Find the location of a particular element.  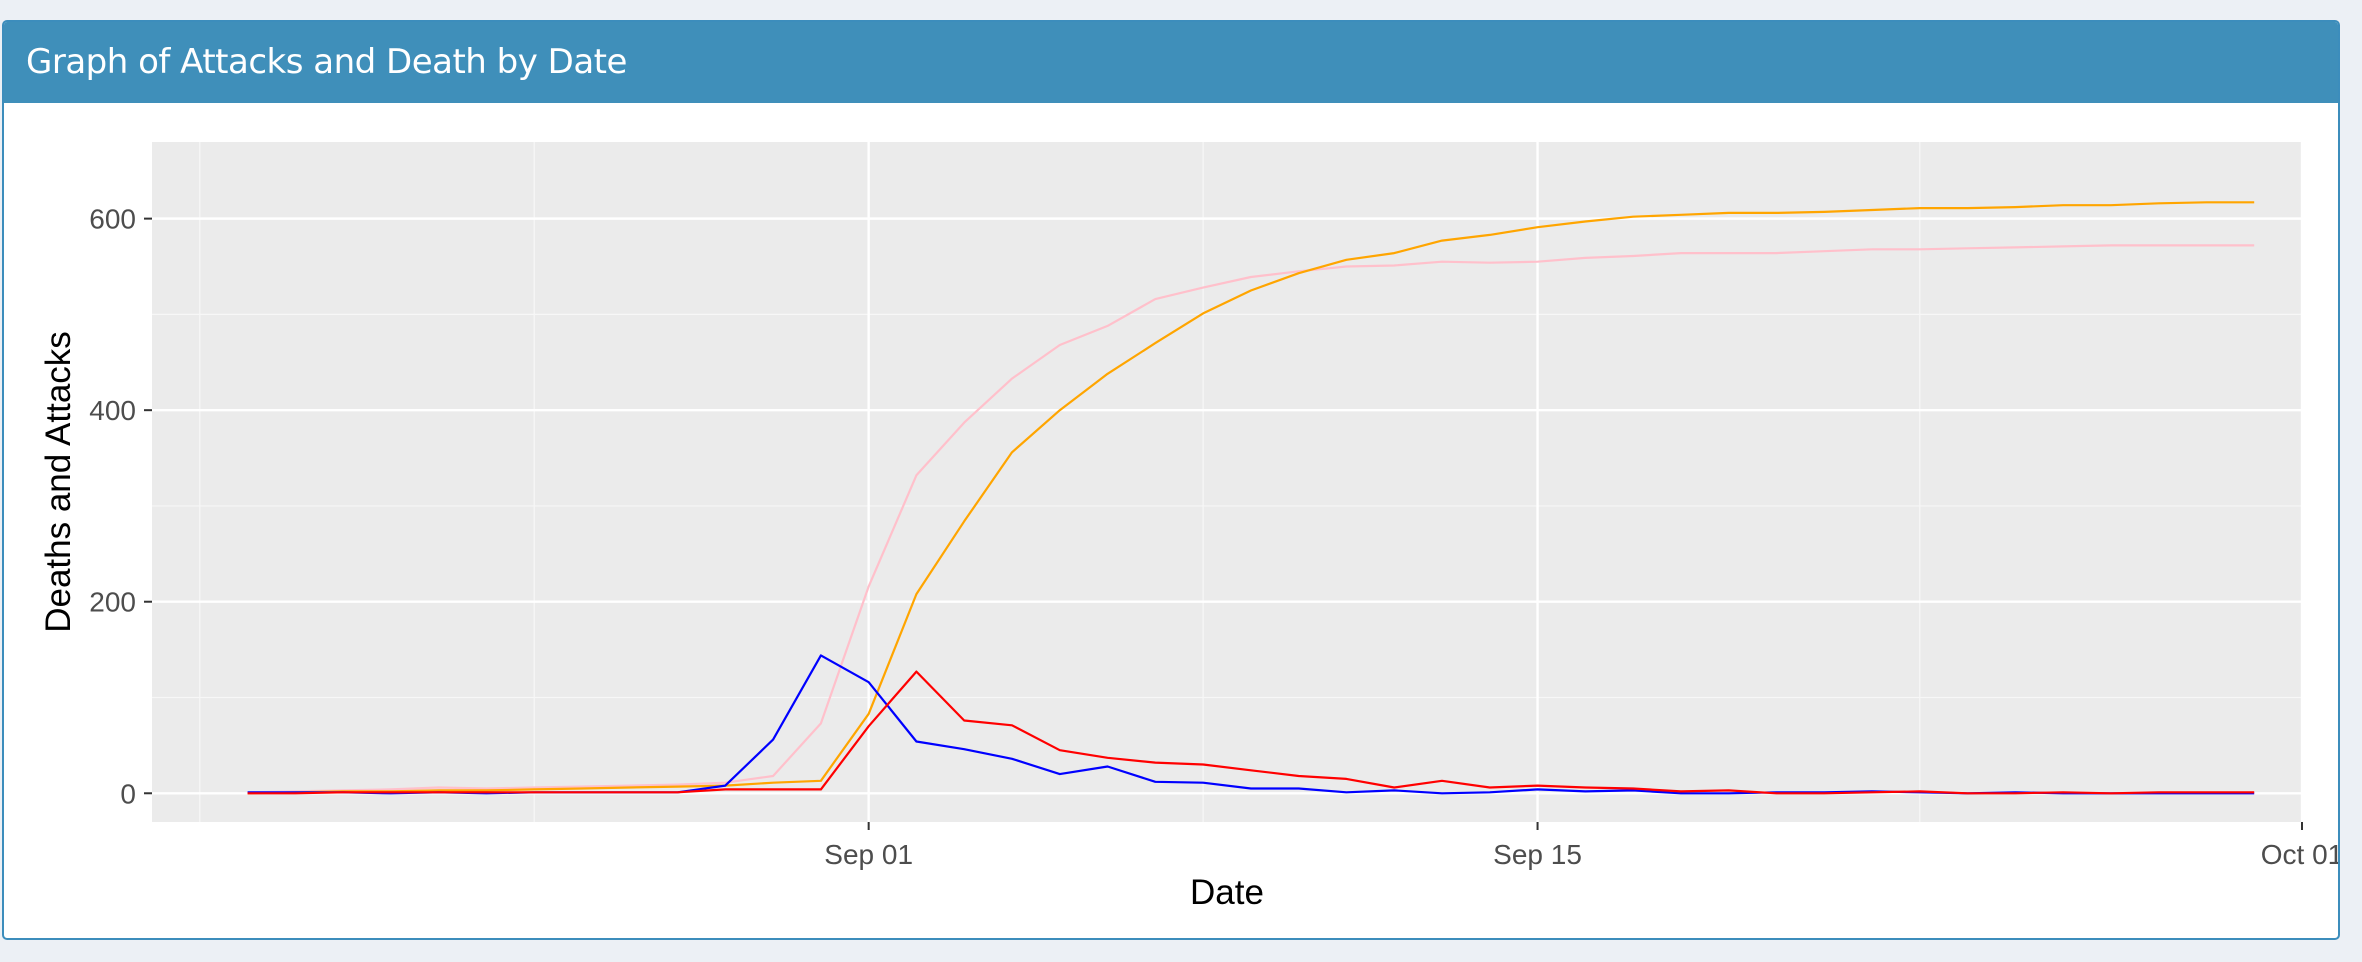

y-tick-label: 200 is located at coordinates (112, 602).